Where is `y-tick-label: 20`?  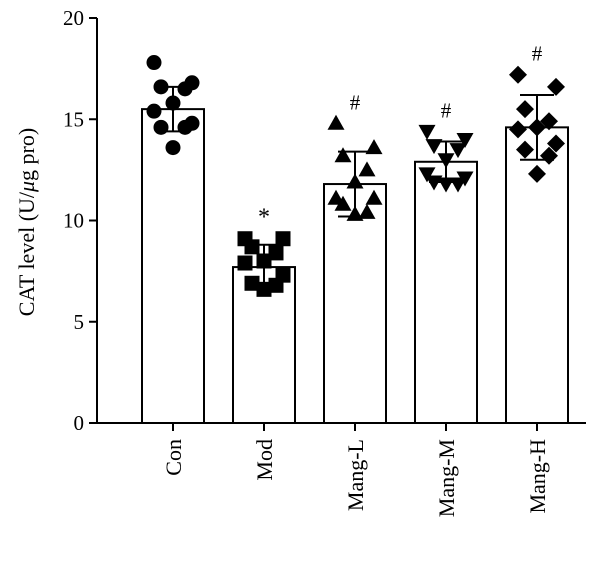
y-tick-label: 20 is located at coordinates (73, 18).